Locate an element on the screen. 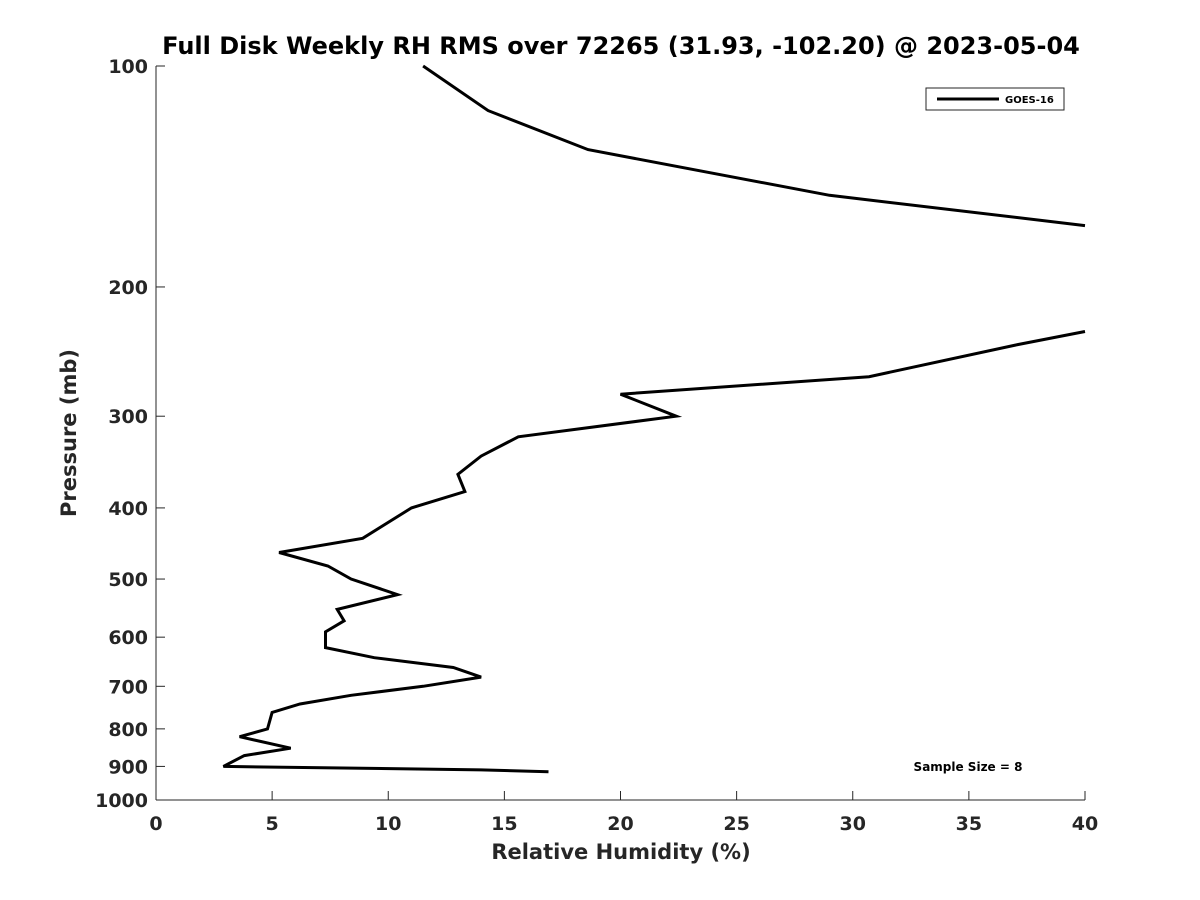  x-tick-label-35: 35 is located at coordinates (969, 824).